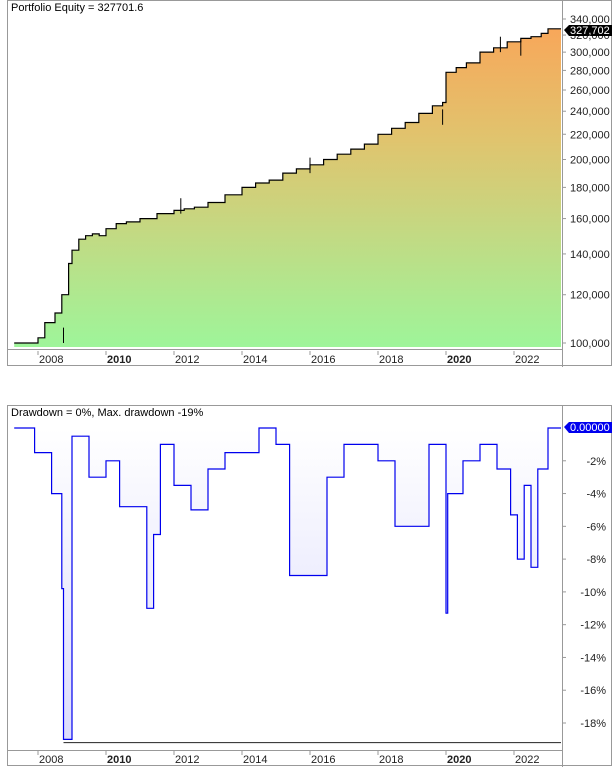 The height and width of the screenshot is (775, 614). I want to click on svg-text: 340,000, so click(590, 20).